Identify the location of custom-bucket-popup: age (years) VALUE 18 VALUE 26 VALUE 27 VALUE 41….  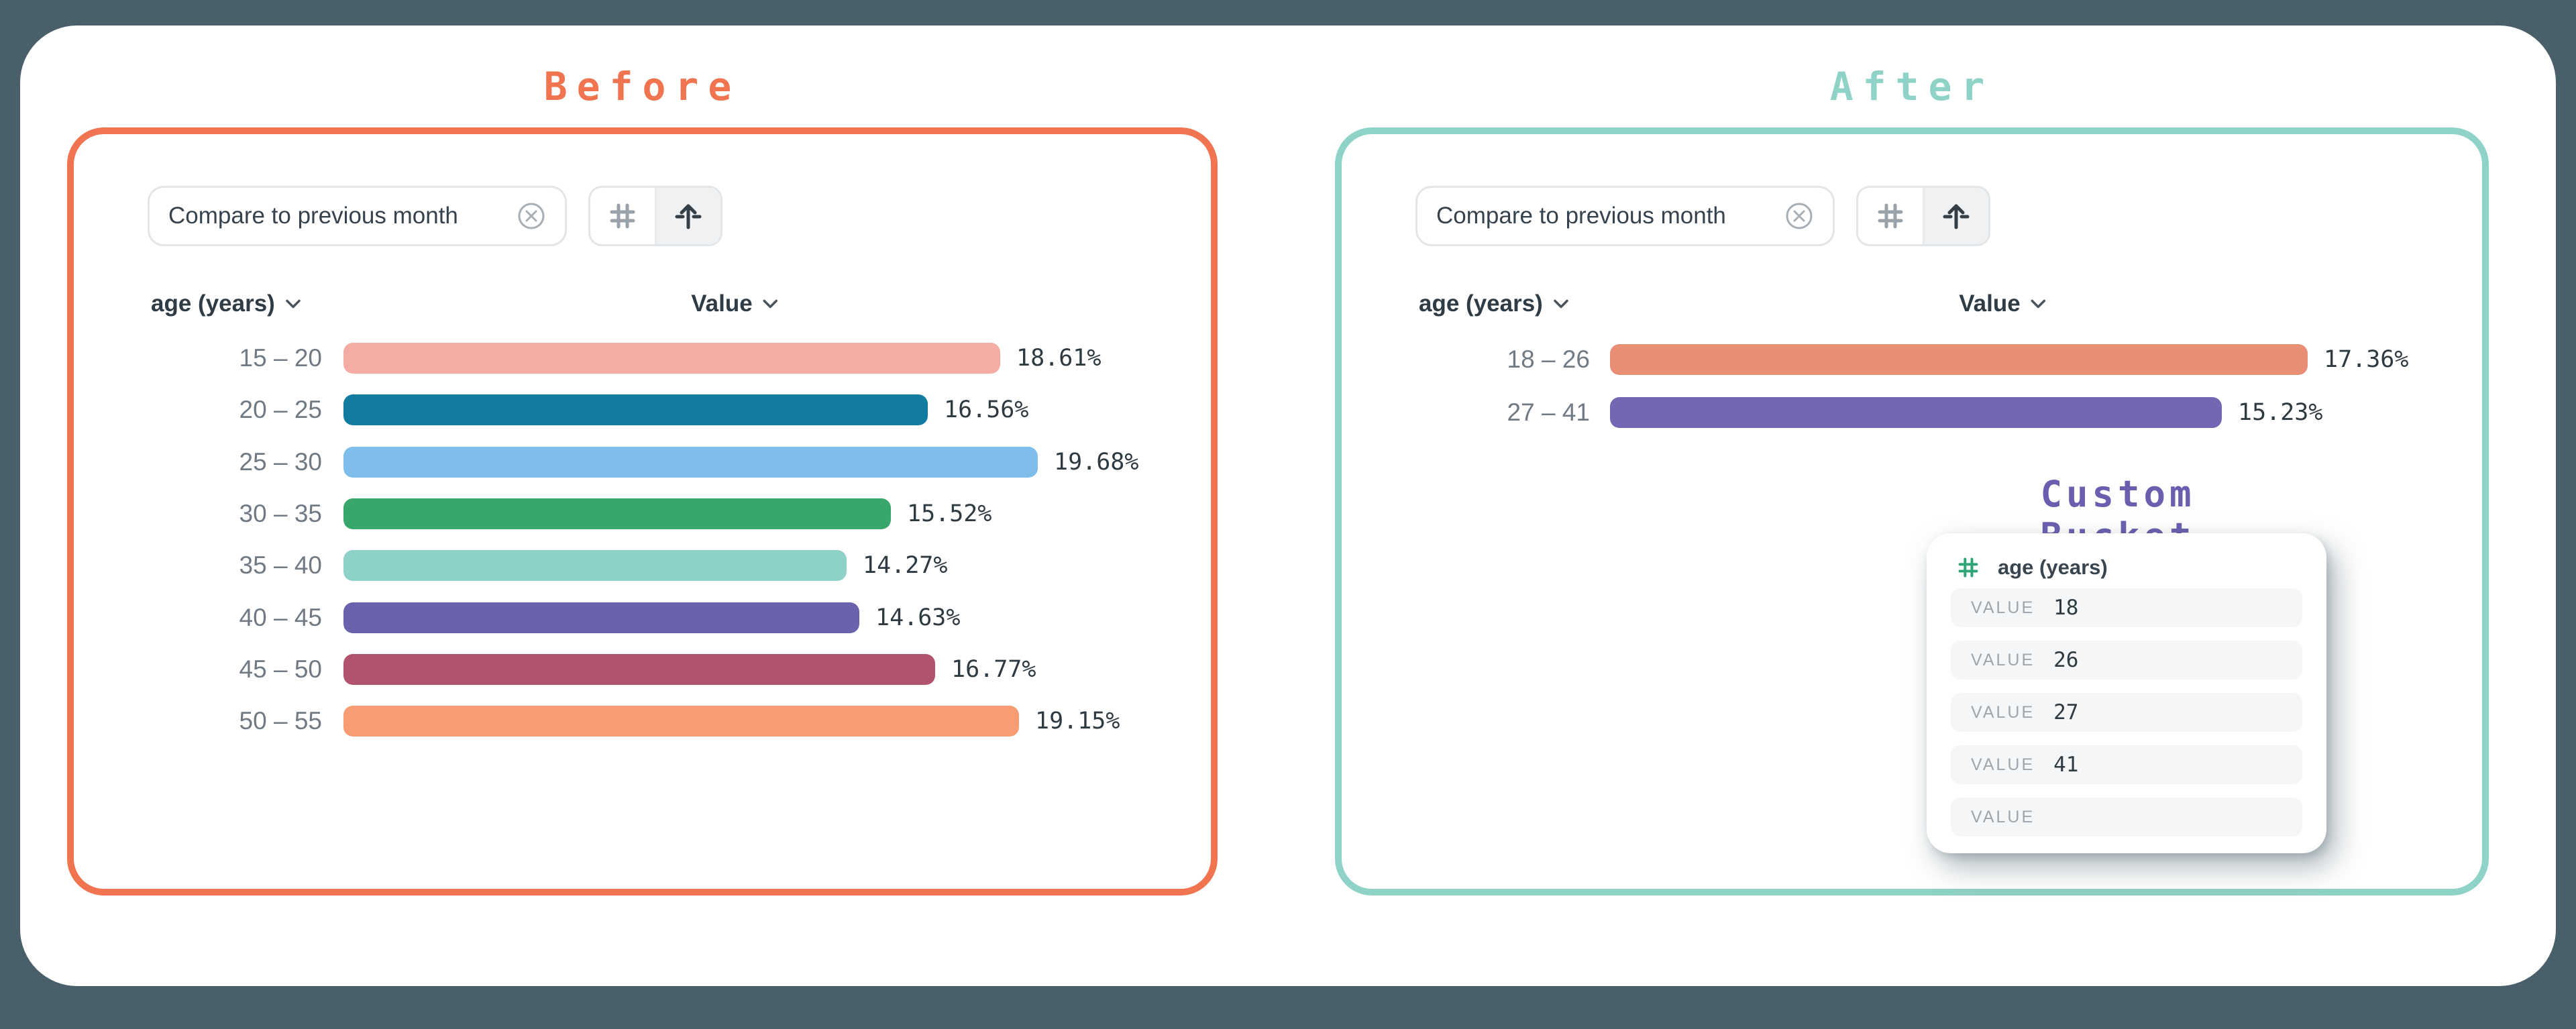
(2126, 693).